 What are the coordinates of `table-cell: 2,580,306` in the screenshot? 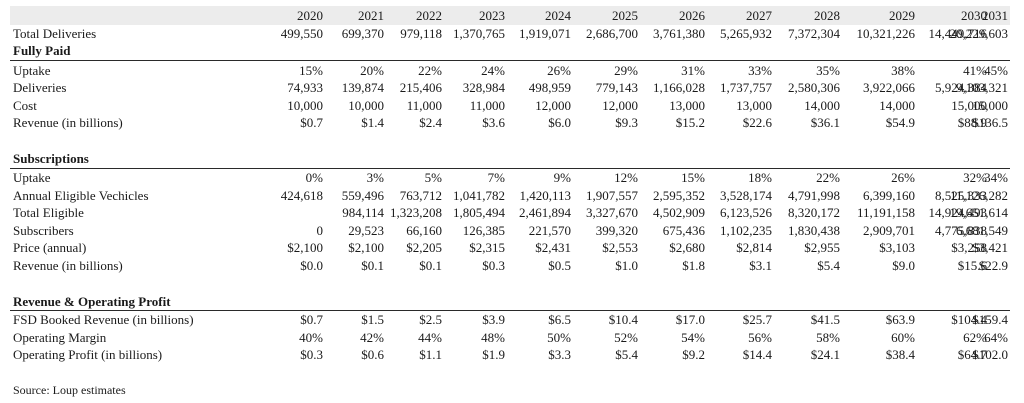 It's located at (800, 87).